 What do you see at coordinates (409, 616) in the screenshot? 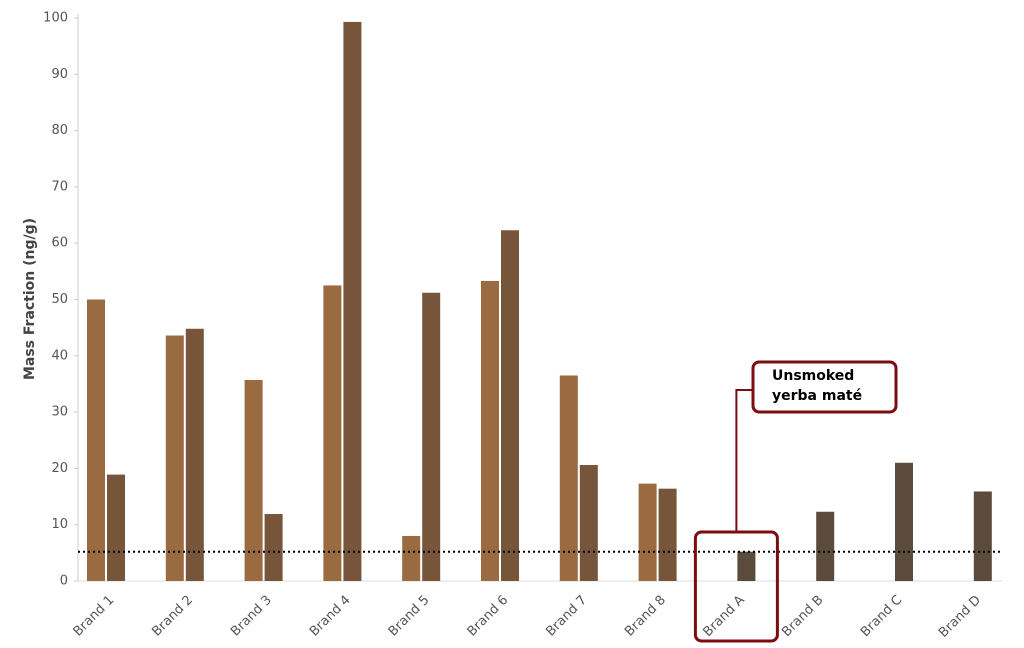
I see `x-tick-label: Brand 5` at bounding box center [409, 616].